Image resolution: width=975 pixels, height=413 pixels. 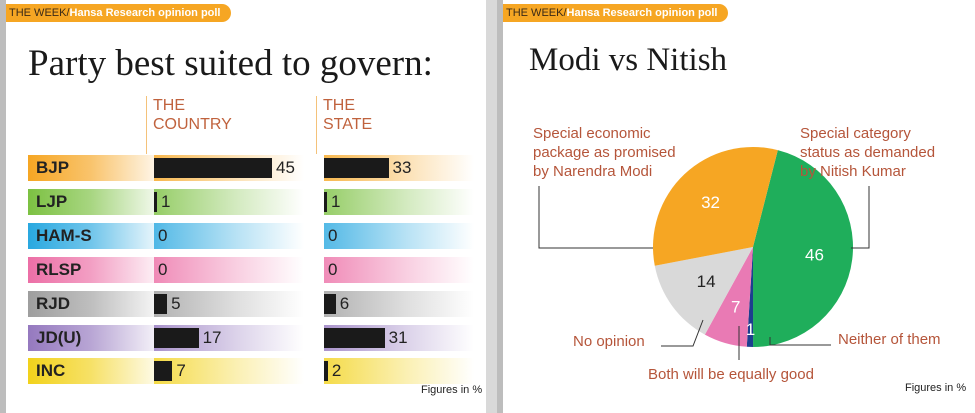 I want to click on slice-label: Both will be equally good, so click(x=731, y=374).